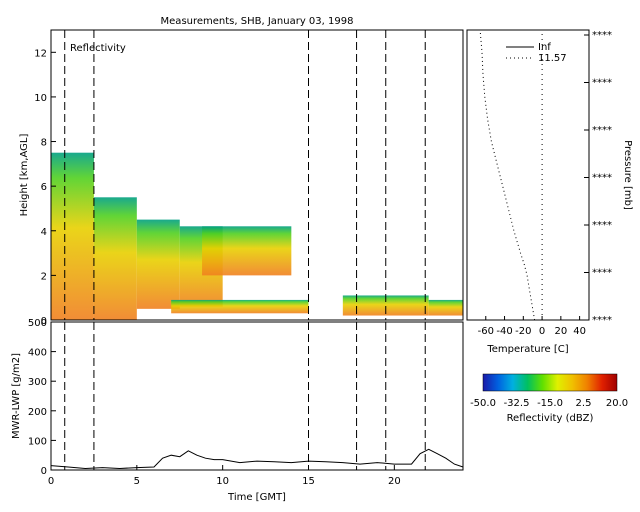 Image resolution: width=640 pixels, height=512 pixels. What do you see at coordinates (44, 471) in the screenshot?
I see `lwp-y-tick-label: 0` at bounding box center [44, 471].